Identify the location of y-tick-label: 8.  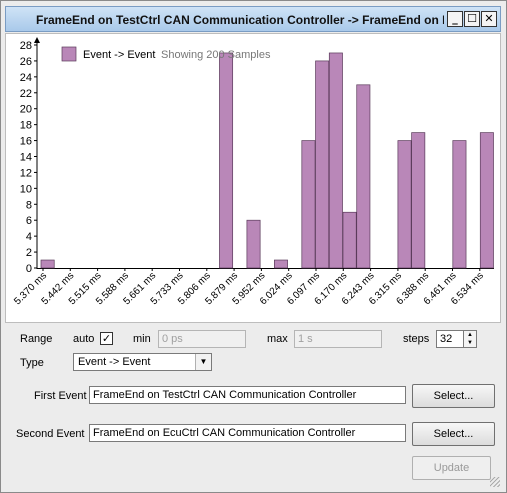
(29, 205).